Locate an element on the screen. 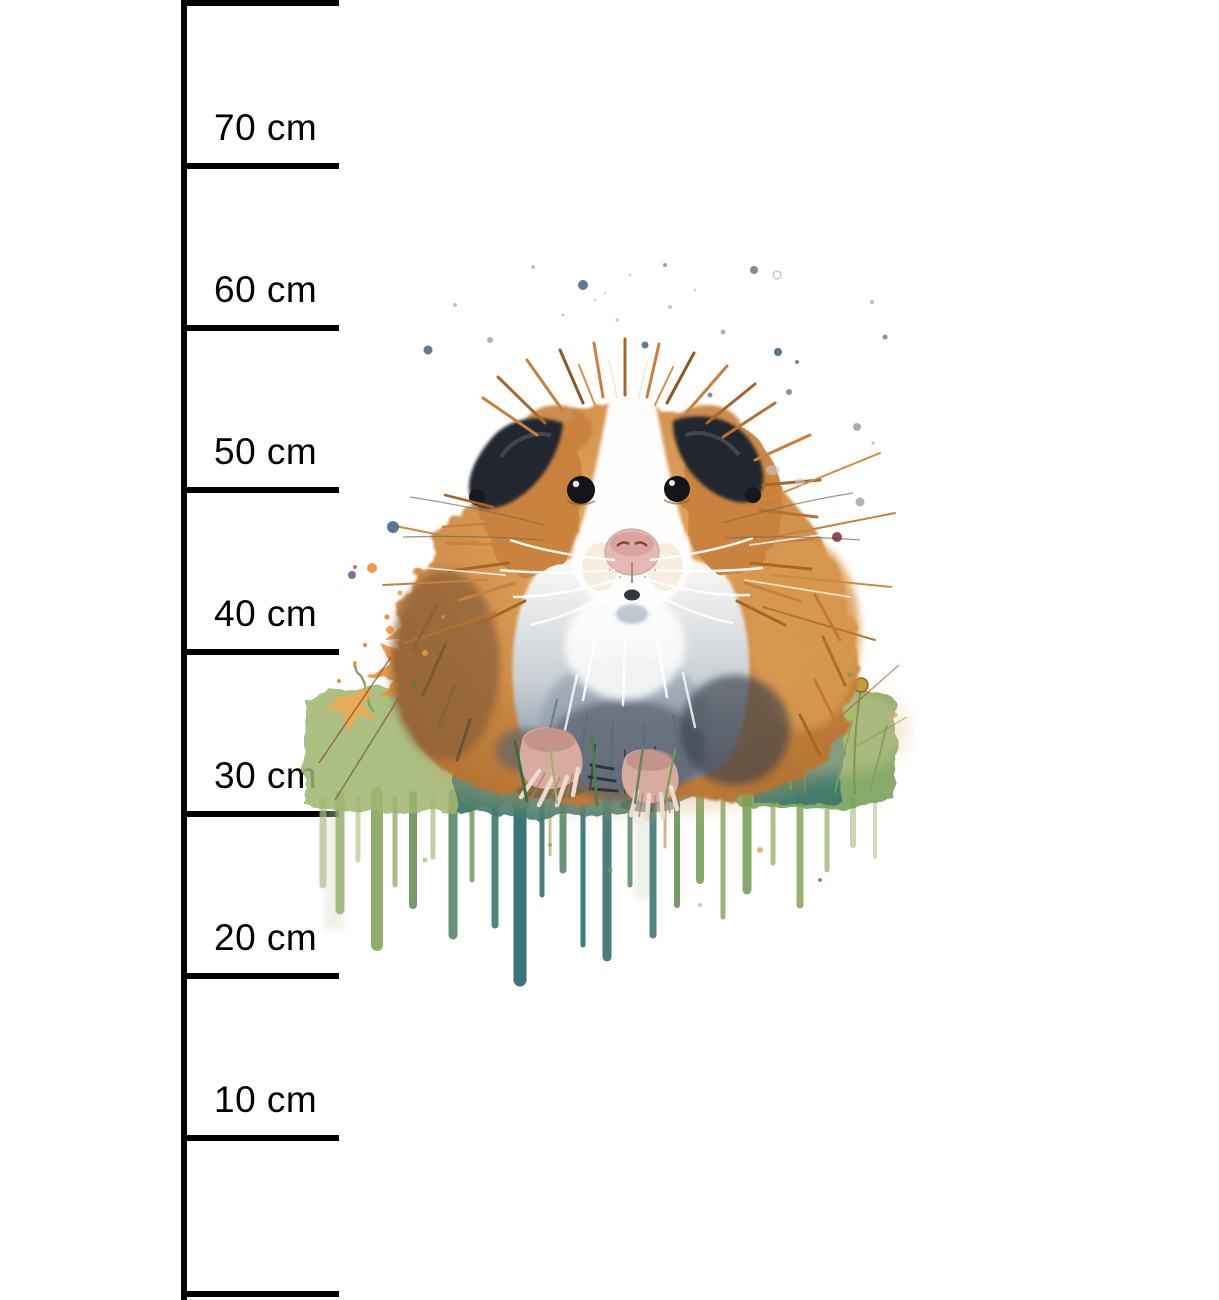 This screenshot has height=1300, width=1219. paws is located at coordinates (598, 774).